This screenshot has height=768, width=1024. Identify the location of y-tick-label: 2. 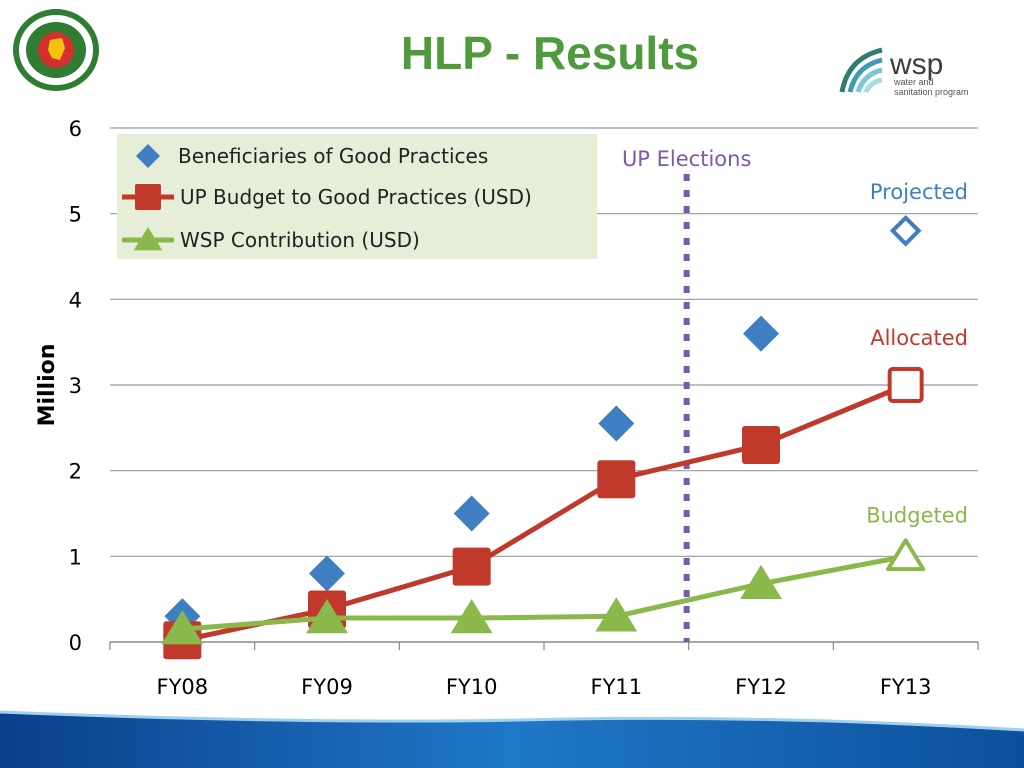
(75, 472).